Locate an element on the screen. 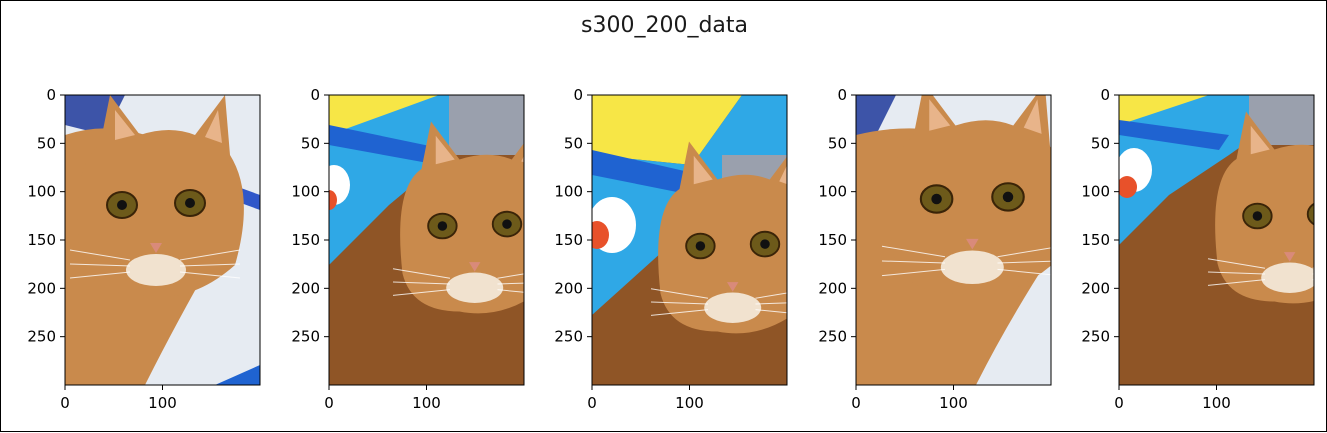  subplot-4: 0 100 0 50 100 150 200 250 is located at coordinates (941, 248).